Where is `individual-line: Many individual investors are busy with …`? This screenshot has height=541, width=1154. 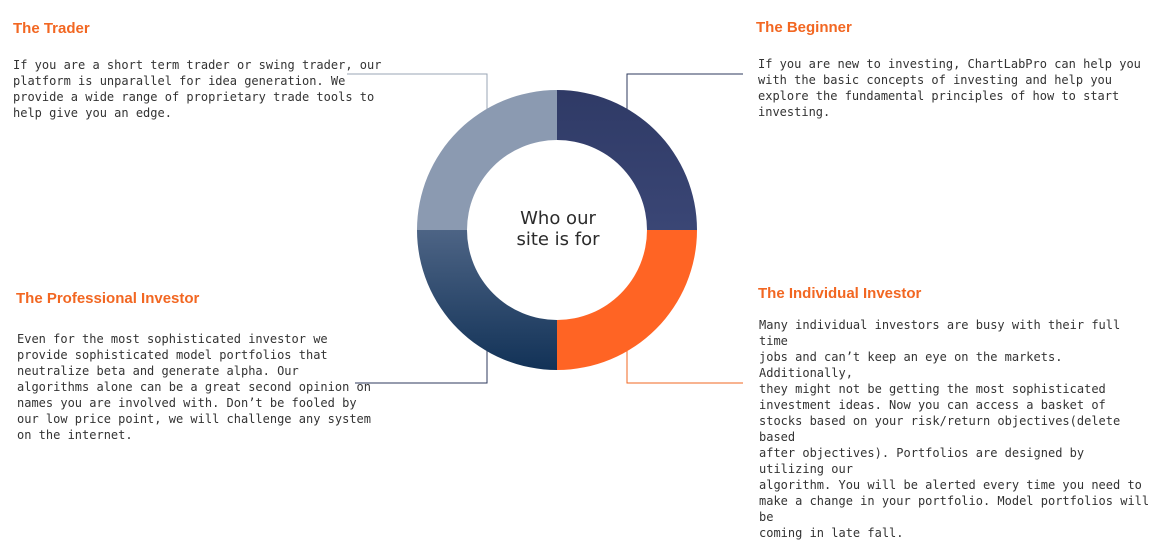 individual-line: Many individual investors are busy with … is located at coordinates (940, 333).